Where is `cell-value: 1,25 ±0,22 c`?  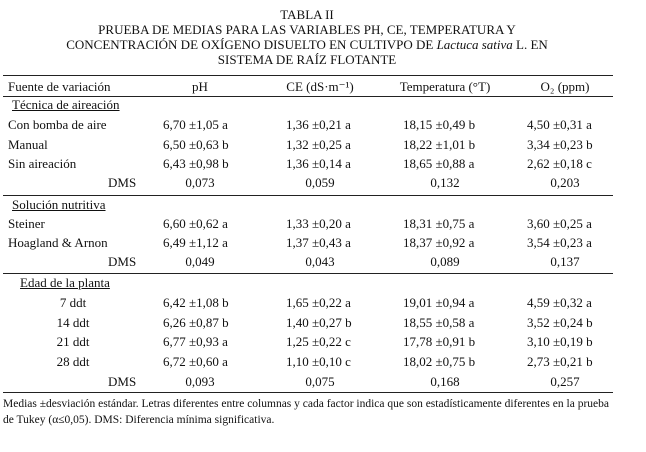 cell-value: 1,25 ±0,22 c is located at coordinates (318, 341).